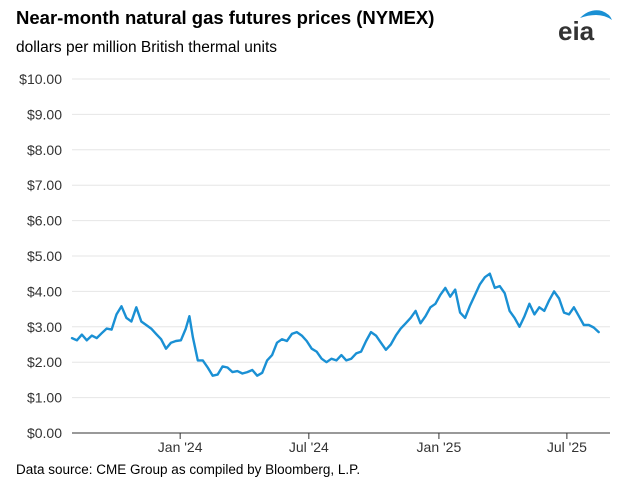  I want to click on y-tick-label: $6.00, so click(44, 221).